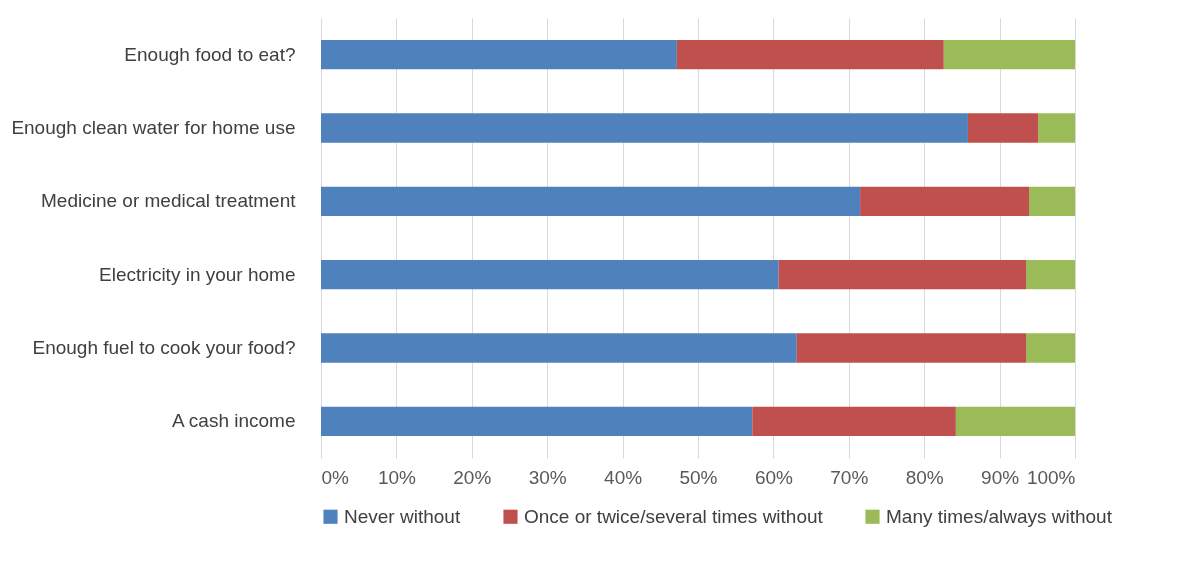 Image resolution: width=1179 pixels, height=580 pixels. Describe the element at coordinates (849, 477) in the screenshot. I see `x-tick-label: 70%` at that location.